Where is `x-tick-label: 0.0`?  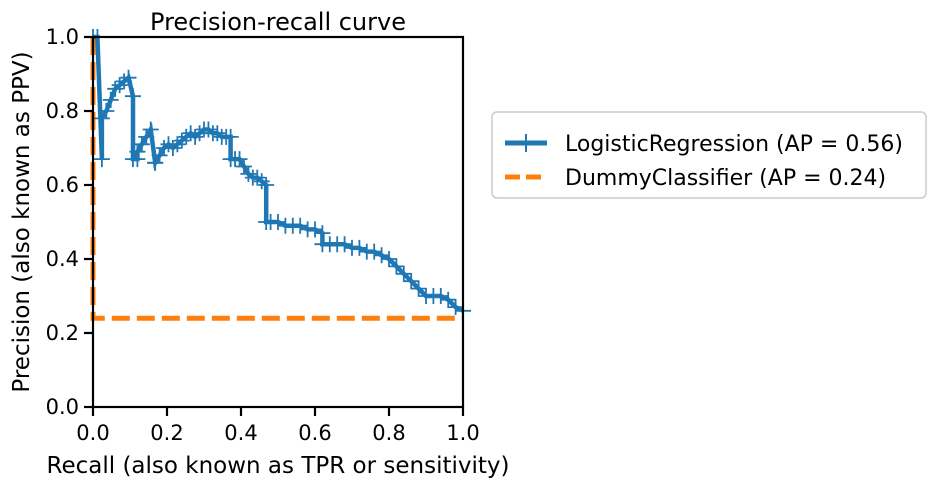
x-tick-label: 0.0 is located at coordinates (92, 433).